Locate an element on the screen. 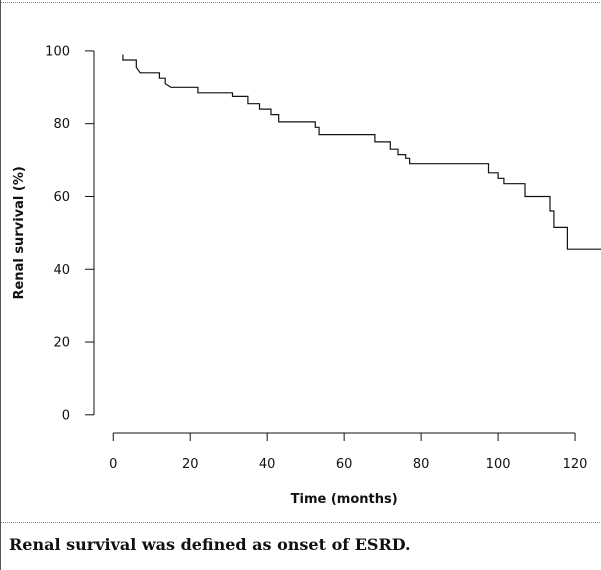  y-tick-label: 20 is located at coordinates (61, 343).